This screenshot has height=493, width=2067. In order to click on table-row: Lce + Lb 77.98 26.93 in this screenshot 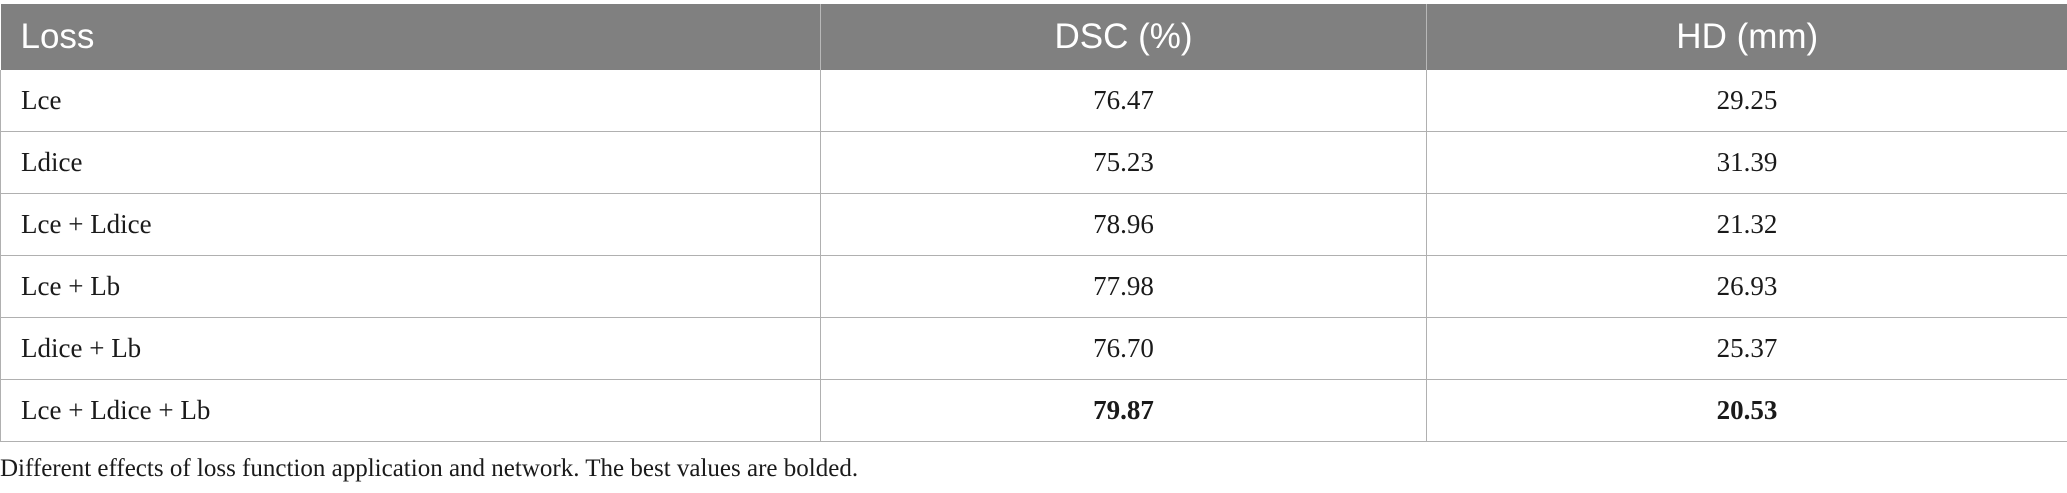, I will do `click(1033, 286)`.